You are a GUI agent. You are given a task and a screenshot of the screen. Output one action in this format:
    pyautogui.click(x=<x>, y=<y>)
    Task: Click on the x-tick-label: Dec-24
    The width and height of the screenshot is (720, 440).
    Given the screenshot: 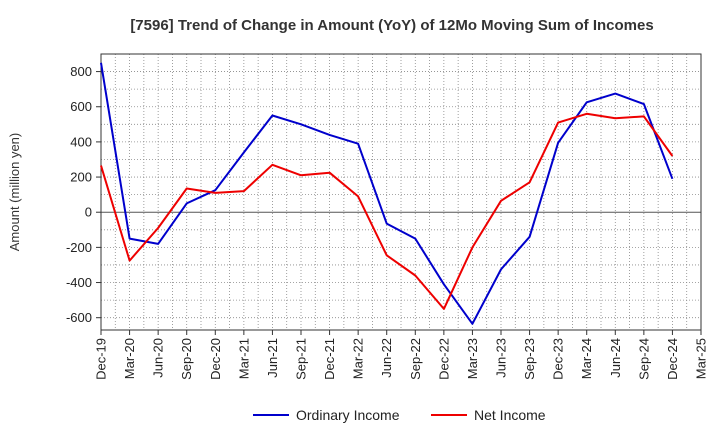 What is the action you would take?
    pyautogui.click(x=672, y=359)
    